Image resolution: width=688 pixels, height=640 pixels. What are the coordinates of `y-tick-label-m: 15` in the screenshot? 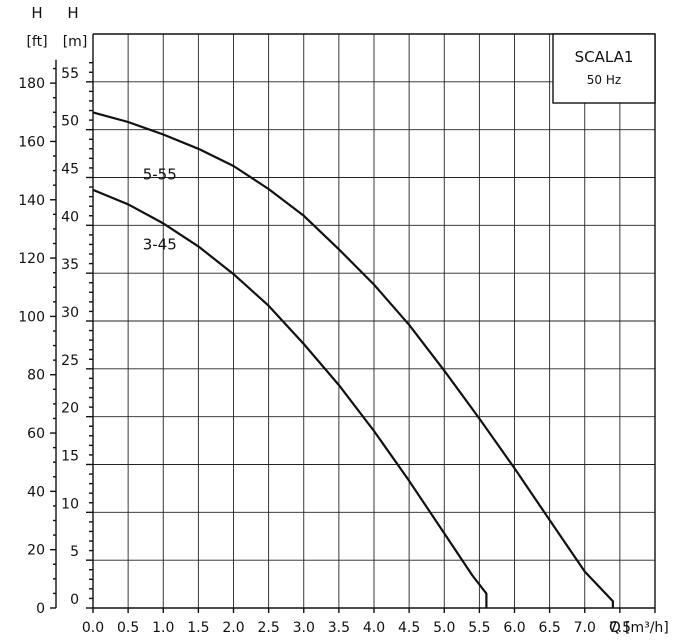 It's located at (70, 457).